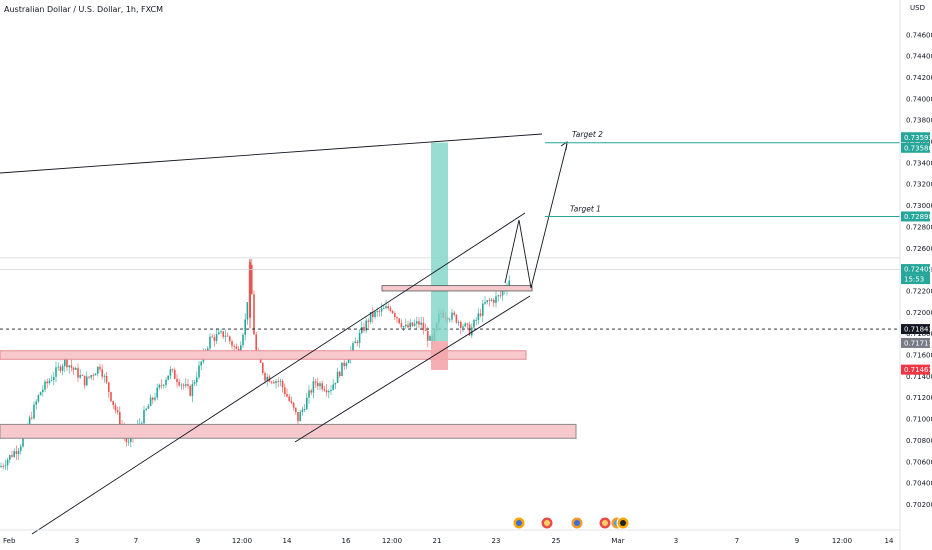 This screenshot has width=932, height=550. Describe the element at coordinates (263, 355) in the screenshot. I see `support-zone-upper` at that location.